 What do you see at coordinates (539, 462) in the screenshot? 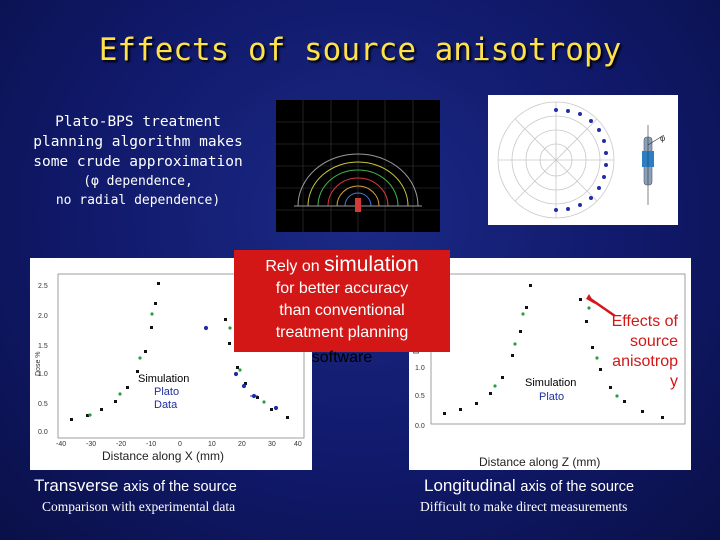
I see `x-axis-label: Distance along Z (mm)` at bounding box center [539, 462].